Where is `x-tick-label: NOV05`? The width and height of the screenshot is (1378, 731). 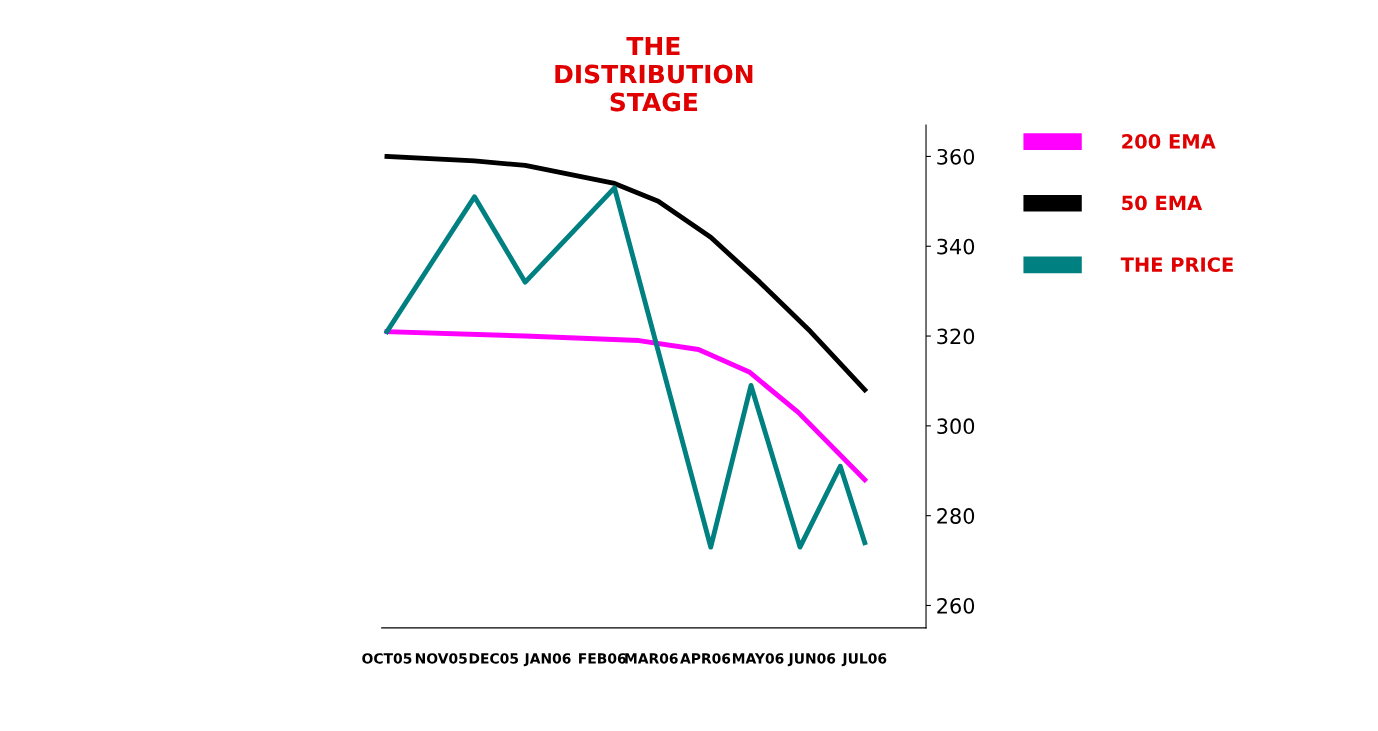
x-tick-label: NOV05 is located at coordinates (441, 658).